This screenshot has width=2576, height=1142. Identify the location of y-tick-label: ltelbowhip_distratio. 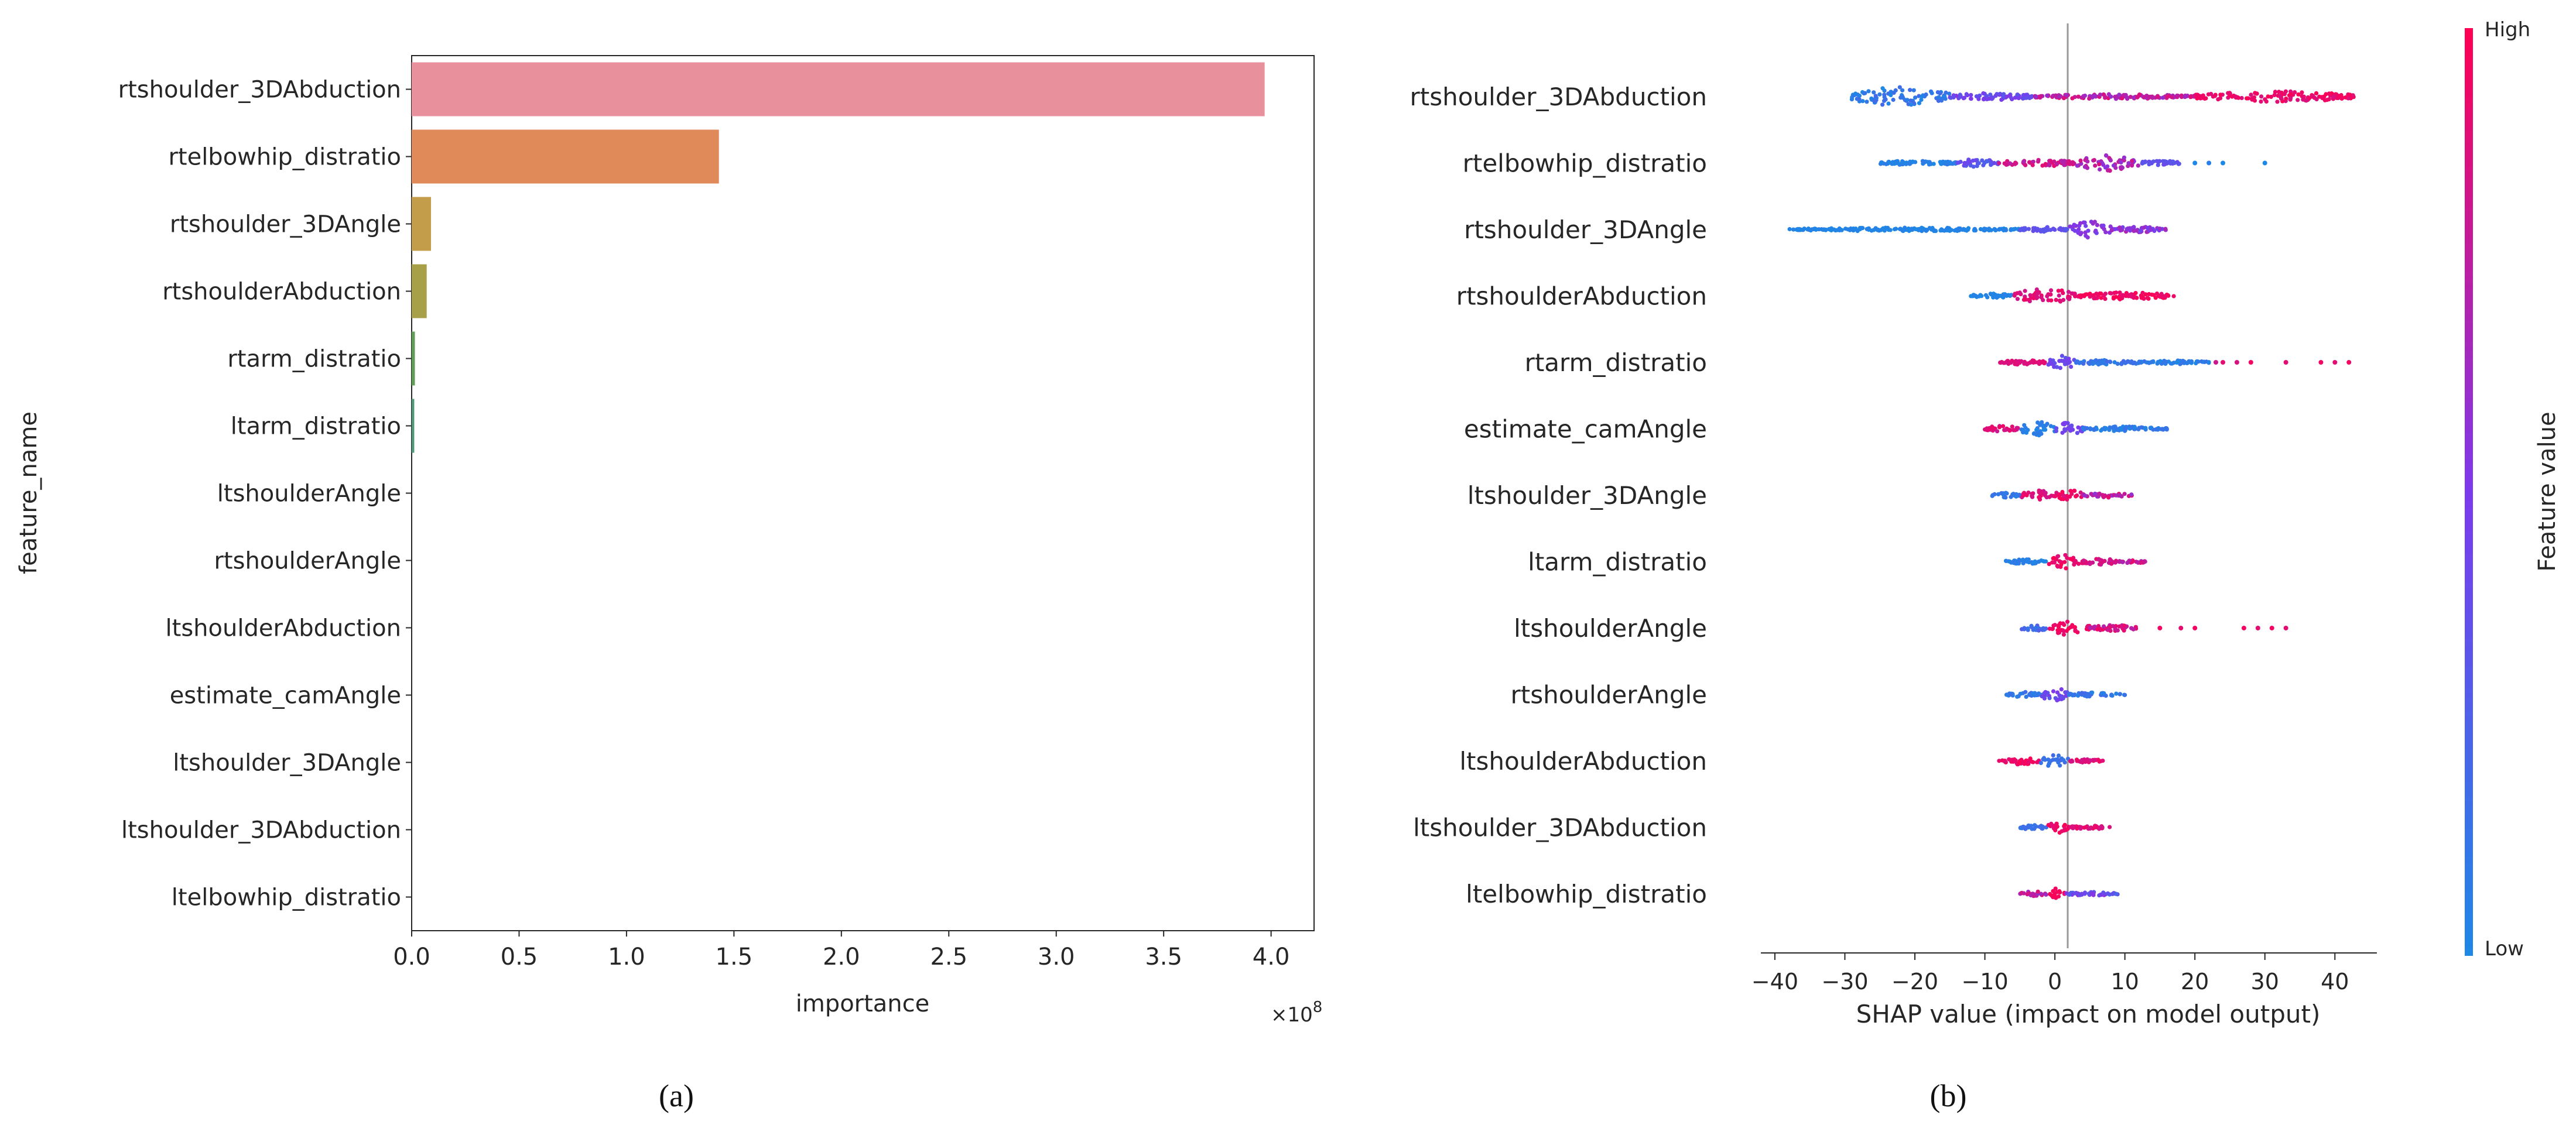
(286, 898).